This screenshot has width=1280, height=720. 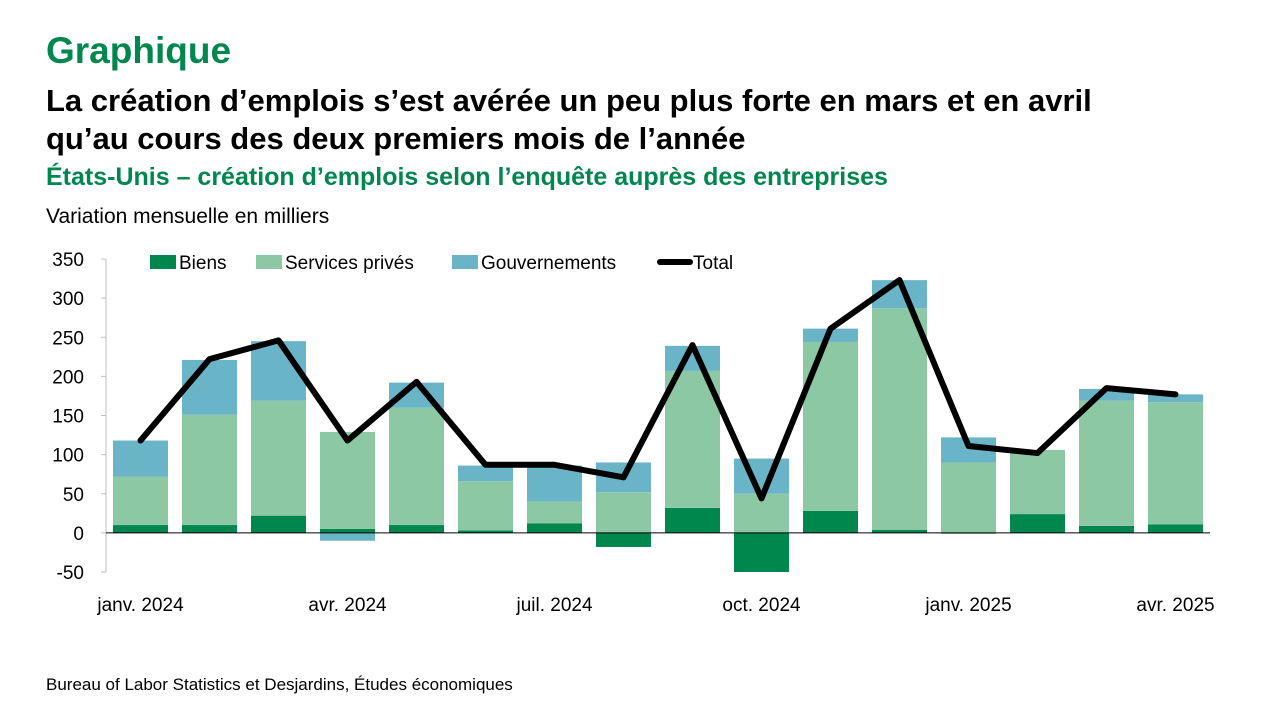 I want to click on x-tick-label: oct. 2024, so click(x=761, y=605).